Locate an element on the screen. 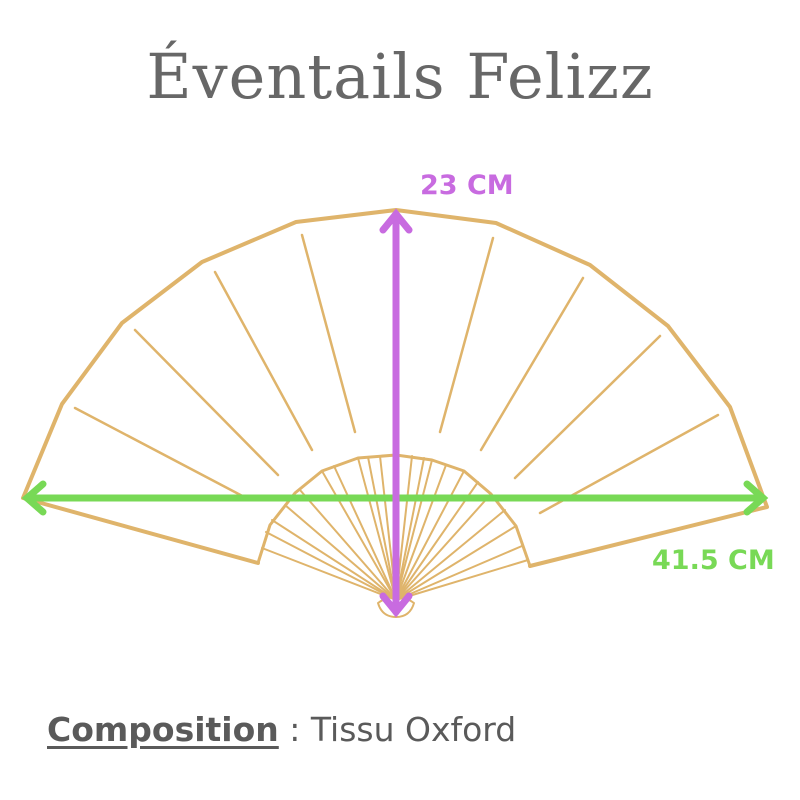 The height and width of the screenshot is (800, 800). height-arrow is located at coordinates (396, 413).